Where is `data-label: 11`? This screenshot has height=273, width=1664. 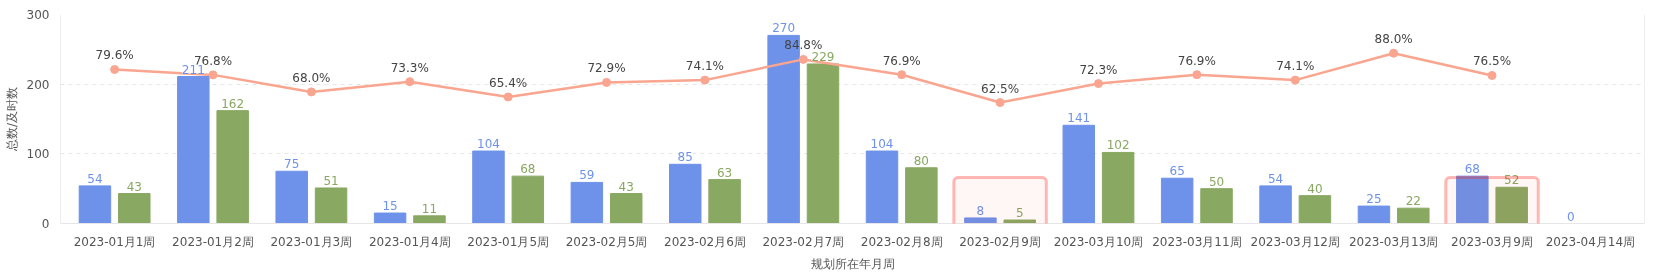
data-label: 11 is located at coordinates (429, 208).